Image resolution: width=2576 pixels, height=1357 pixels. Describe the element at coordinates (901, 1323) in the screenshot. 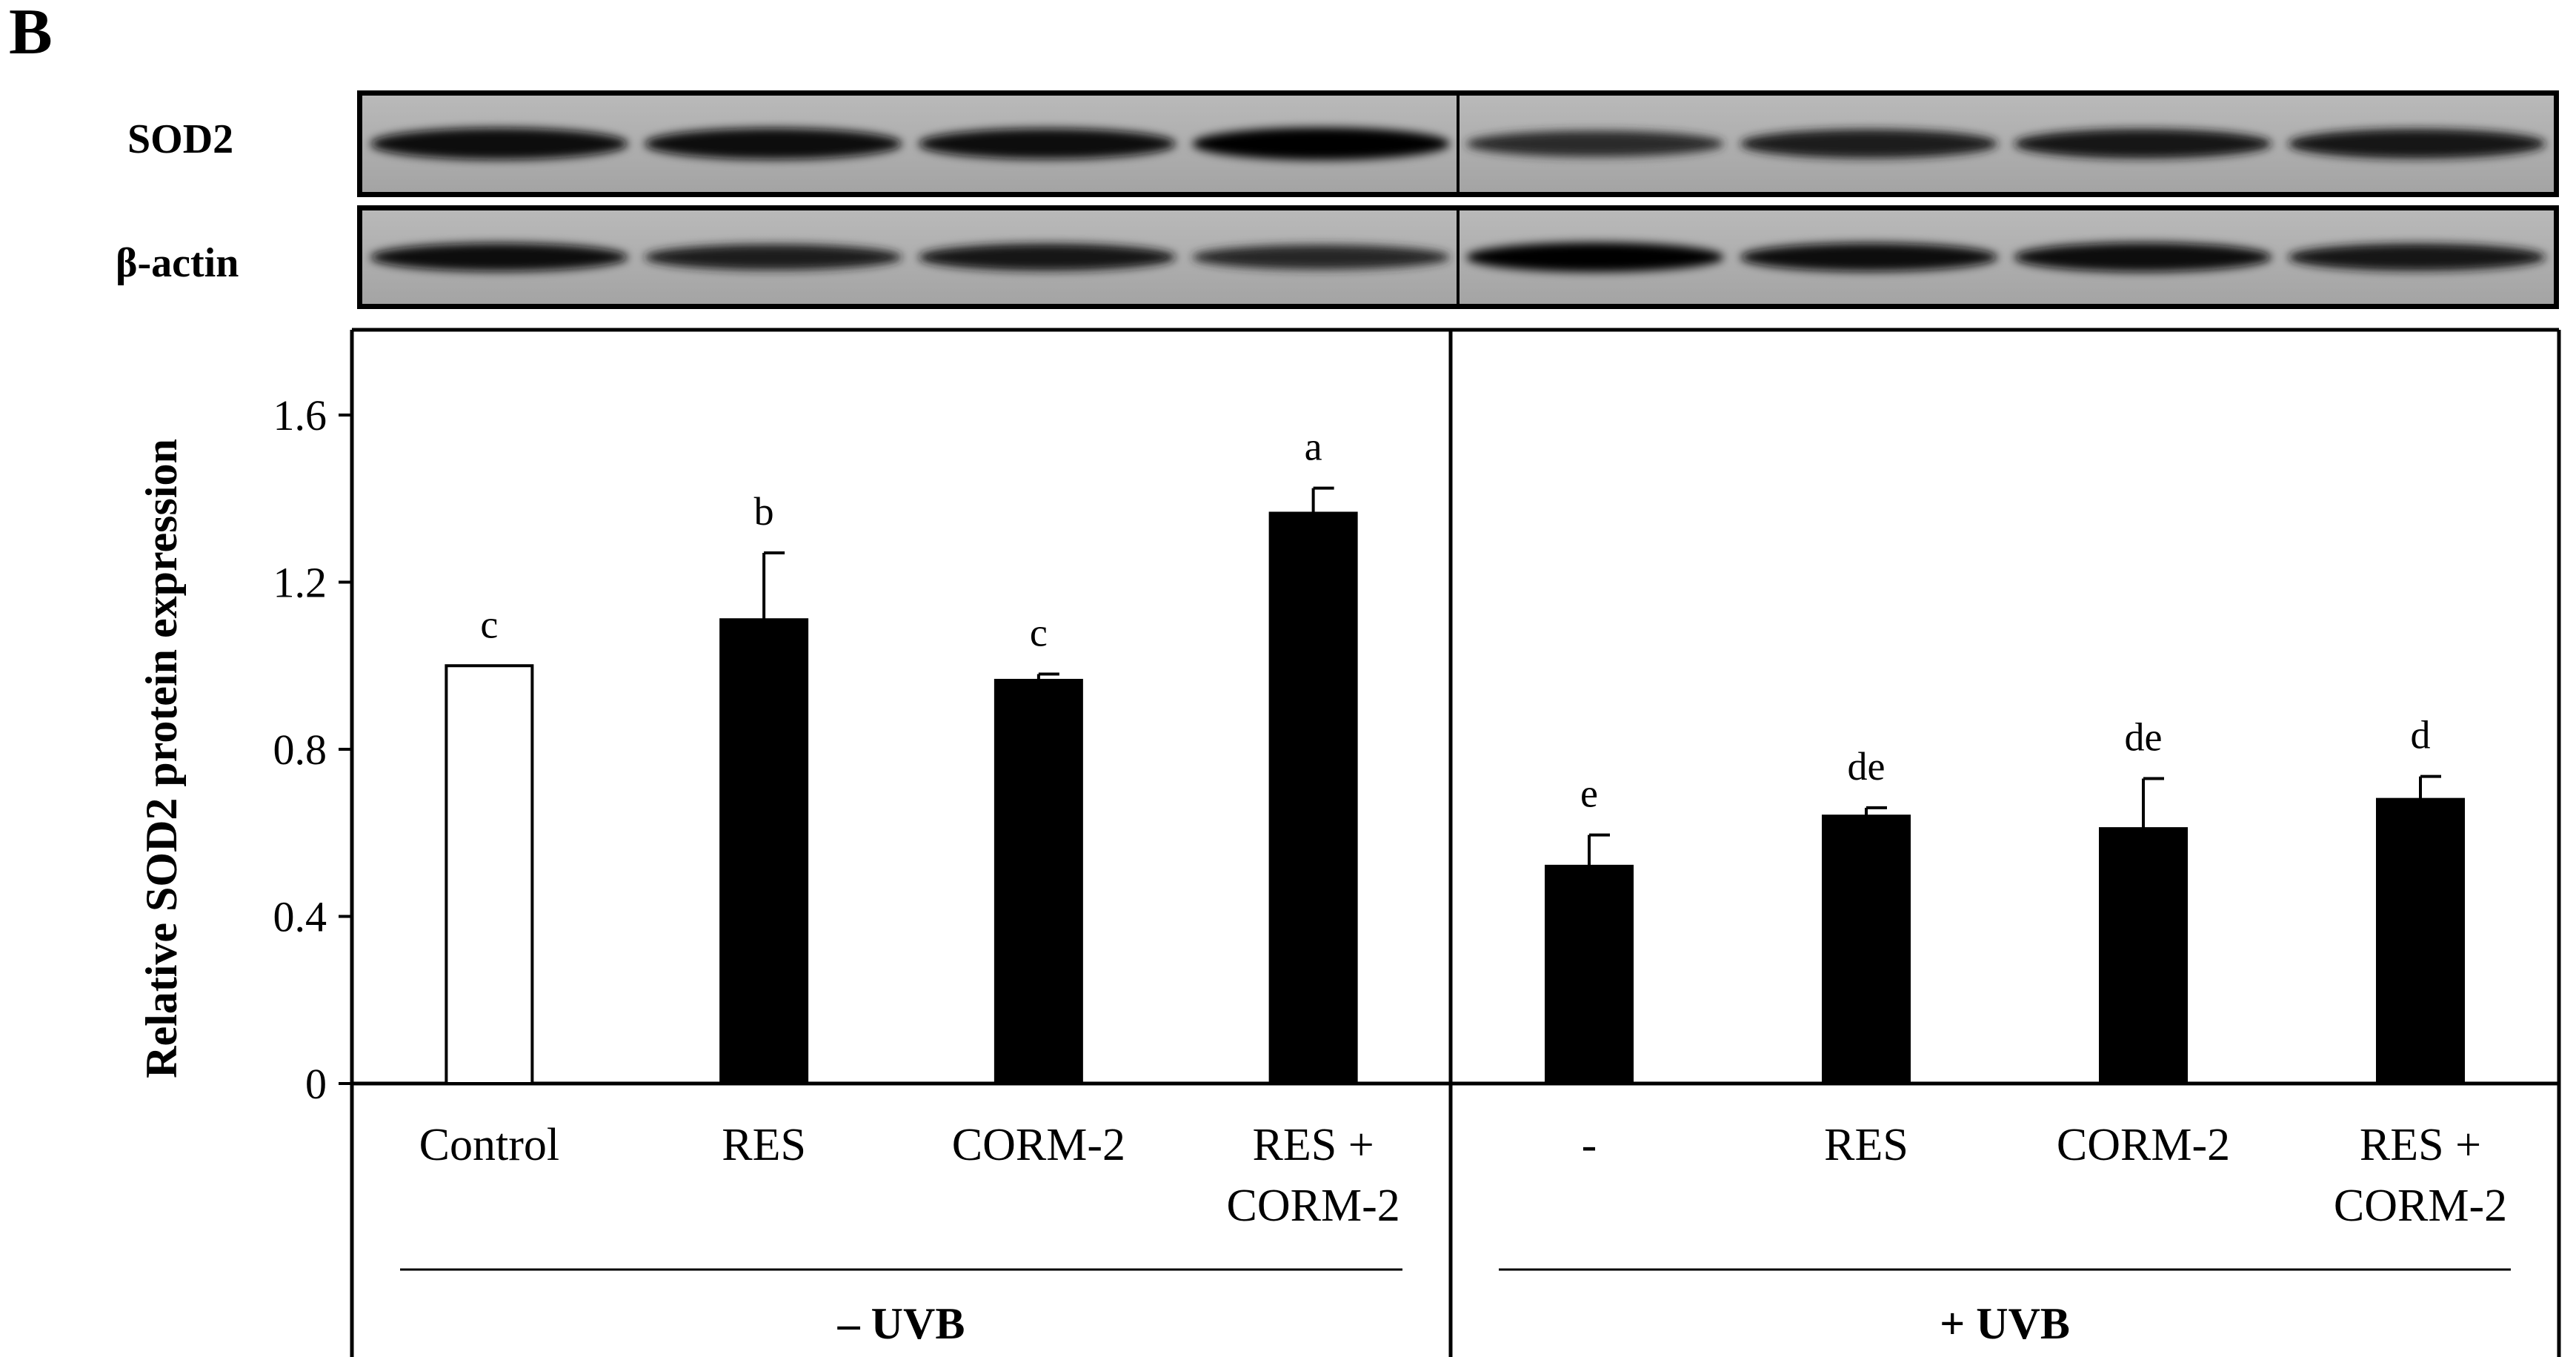

I see `group-label: – UVB` at that location.